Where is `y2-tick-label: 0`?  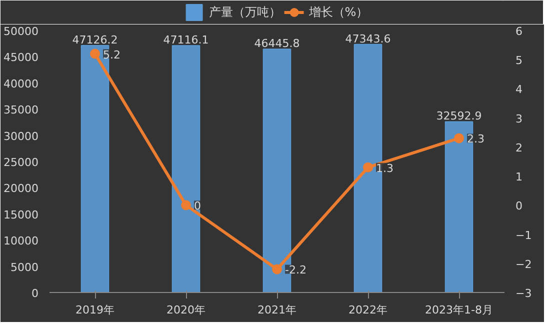
y2-tick-label: 0 is located at coordinates (519, 206).